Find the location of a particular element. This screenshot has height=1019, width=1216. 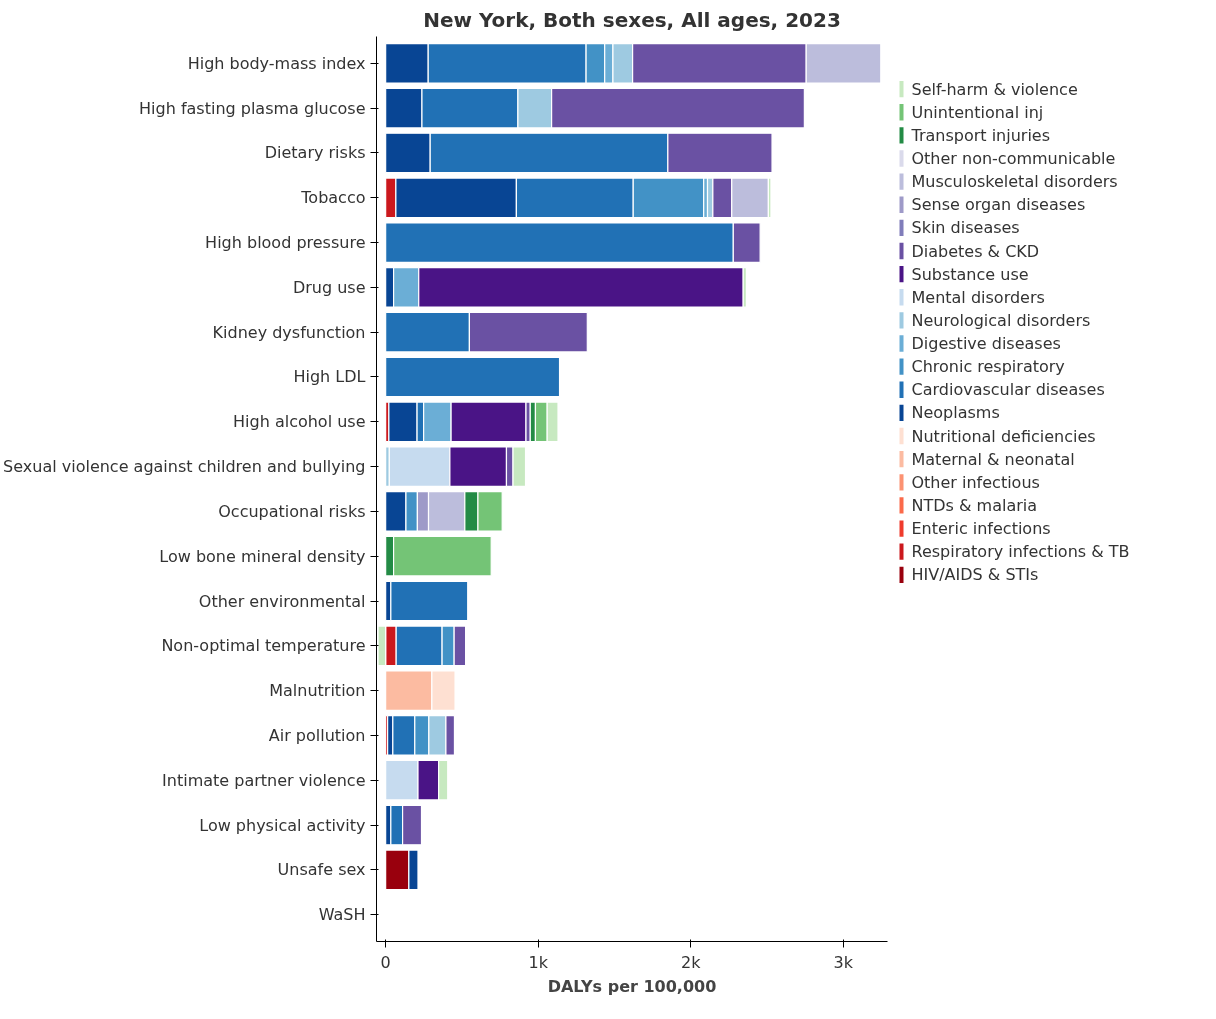

y-tick-label: High LDL is located at coordinates (329, 377).